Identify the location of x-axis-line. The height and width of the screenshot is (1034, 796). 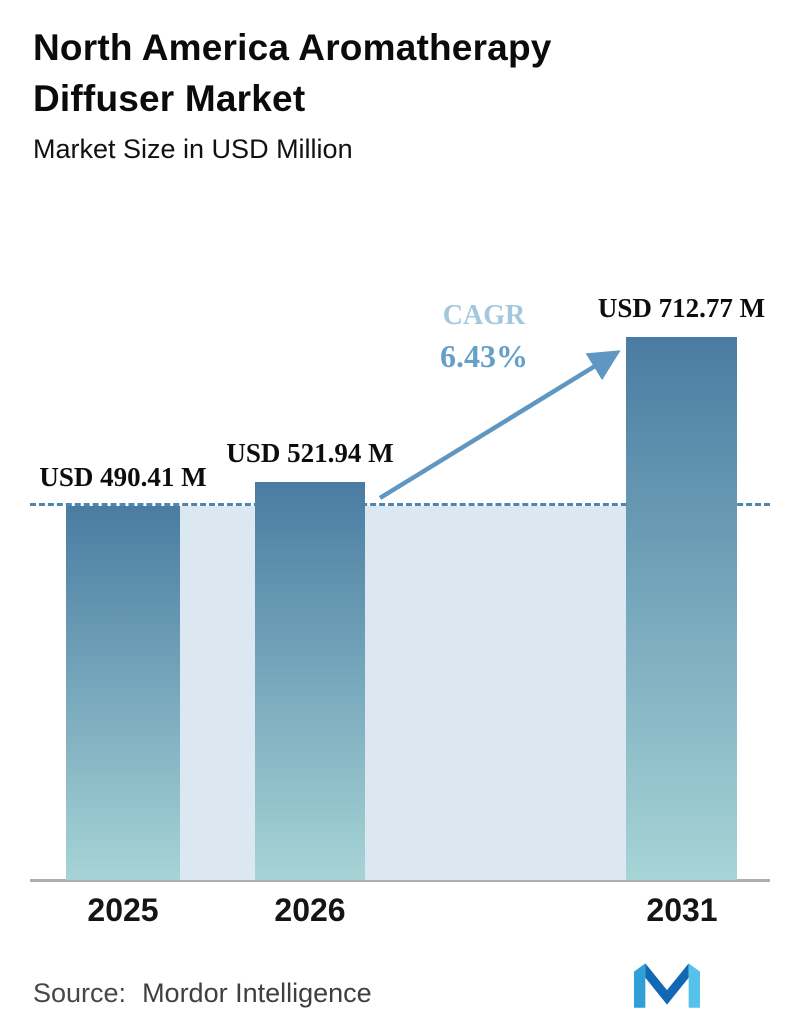
(400, 880).